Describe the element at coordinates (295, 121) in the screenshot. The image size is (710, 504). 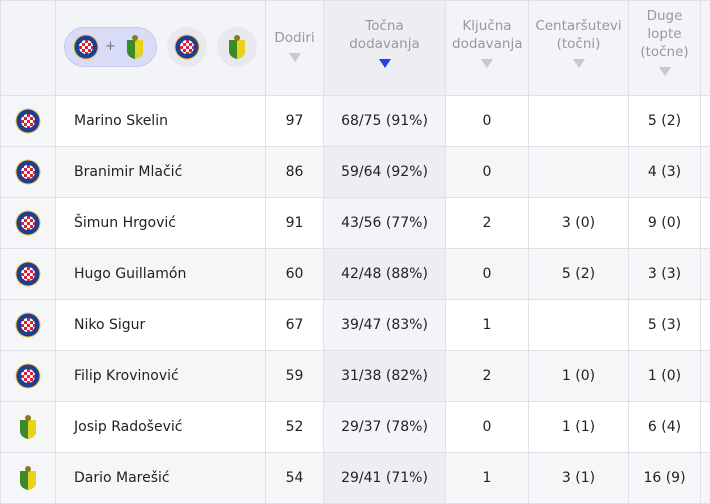
I see `dodiri-value: 97` at that location.